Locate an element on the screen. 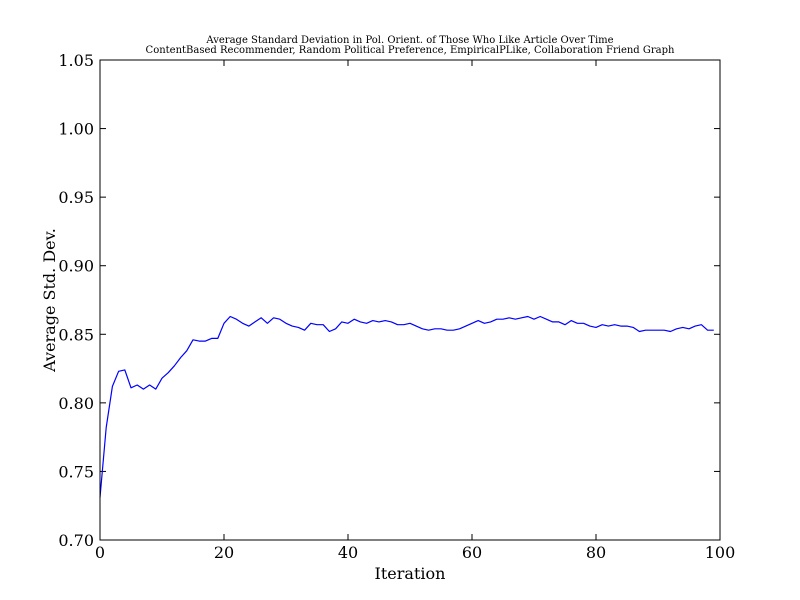  x-axis-label: Iteration is located at coordinates (410, 573).